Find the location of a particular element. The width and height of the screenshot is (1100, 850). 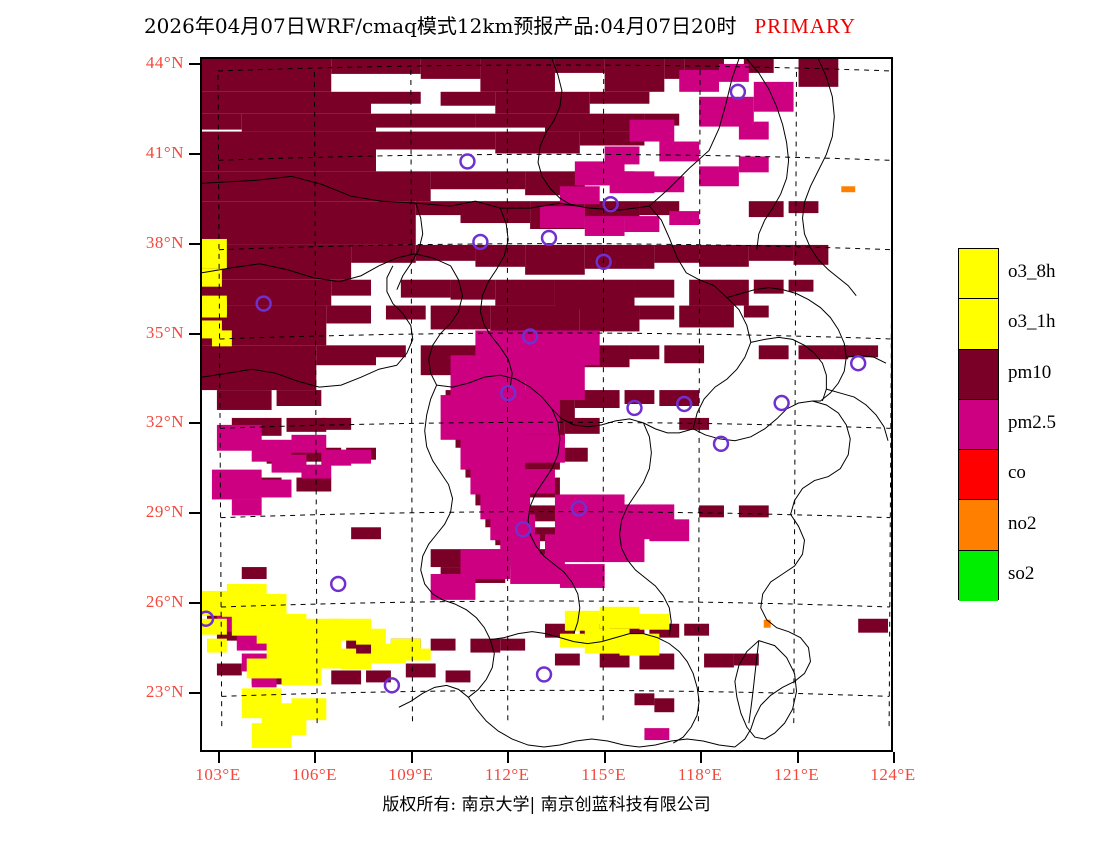

y-axis-tick-label-2: 38°N is located at coordinates (164, 242).